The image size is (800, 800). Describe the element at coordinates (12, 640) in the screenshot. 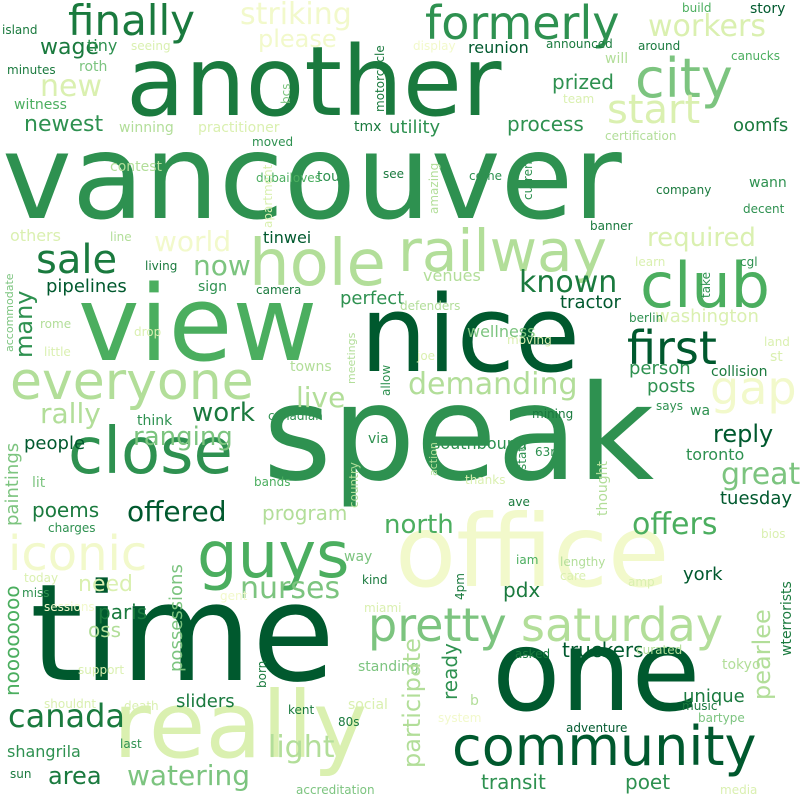

I see `word-noooooooo: noooooooo` at that location.